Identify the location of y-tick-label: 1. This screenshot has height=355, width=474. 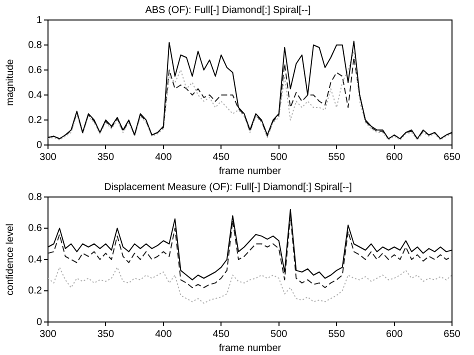
(39, 20).